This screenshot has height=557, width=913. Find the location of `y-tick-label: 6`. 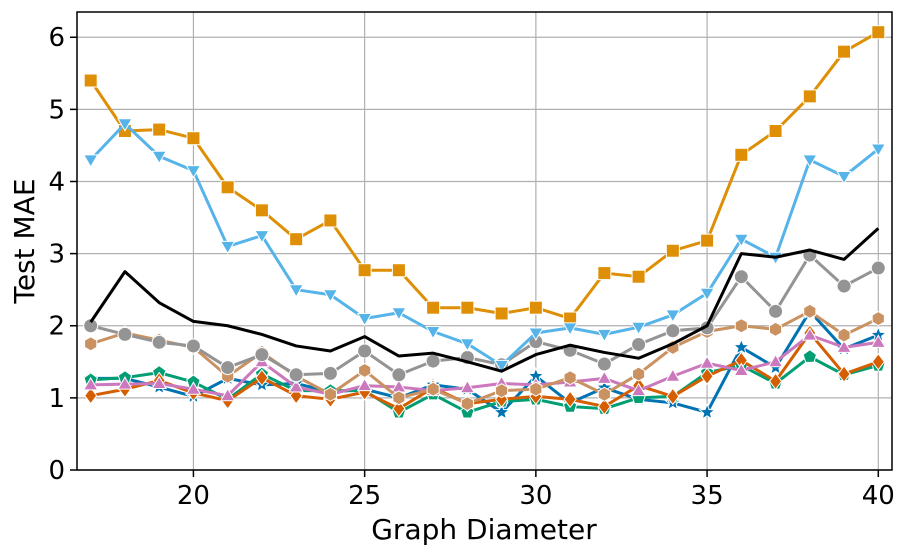

y-tick-label: 6 is located at coordinates (56, 38).